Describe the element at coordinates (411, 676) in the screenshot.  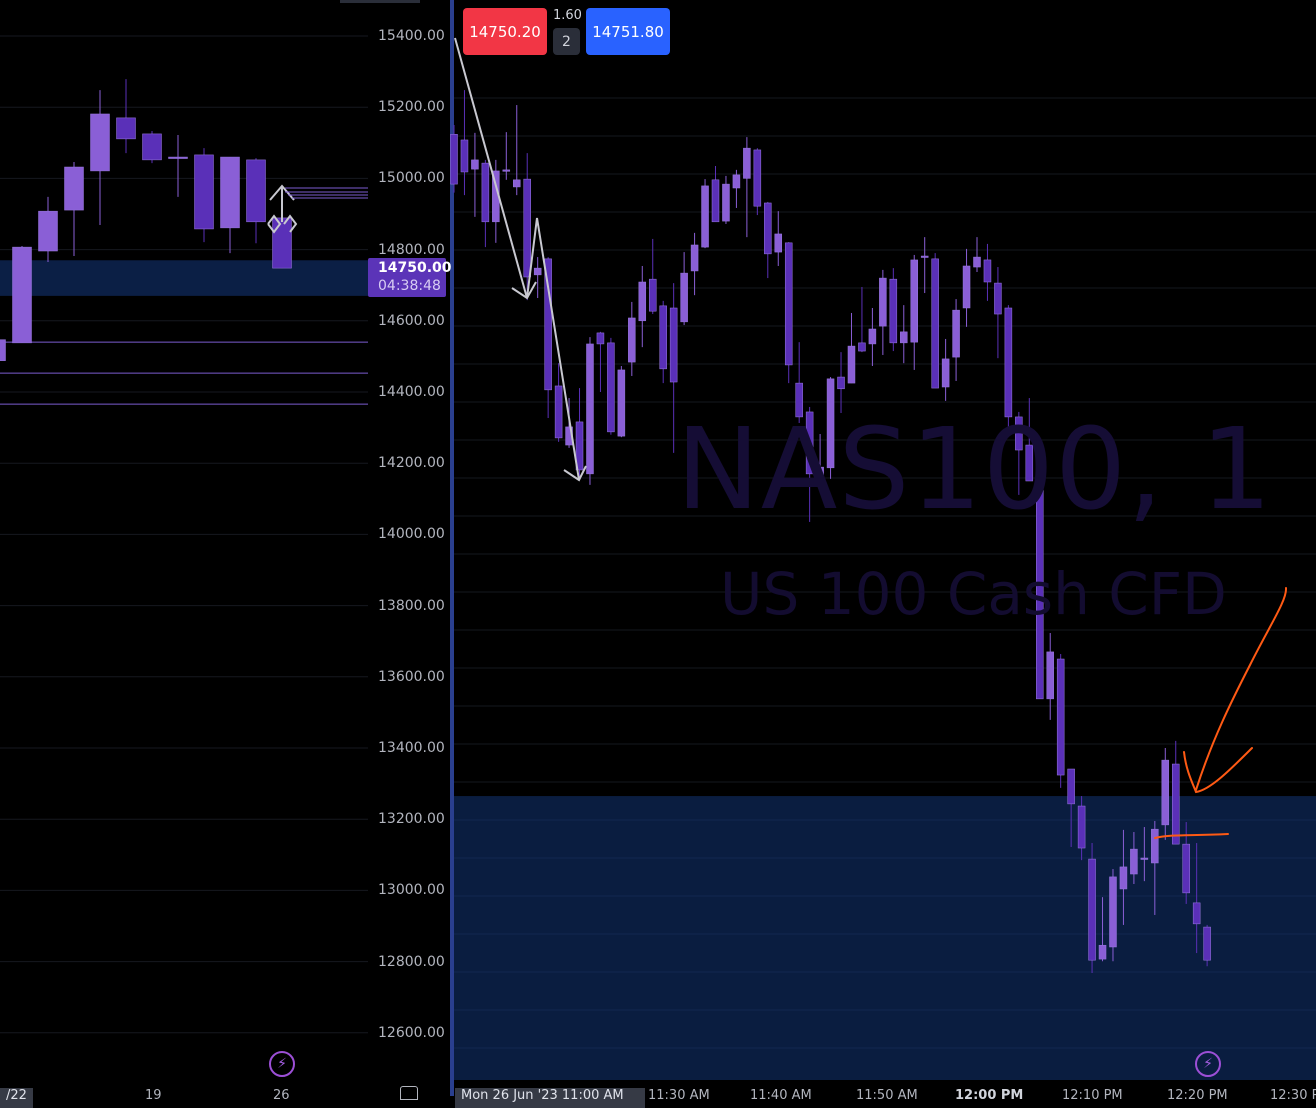
I see `price-axis-label: 13600.00` at that location.